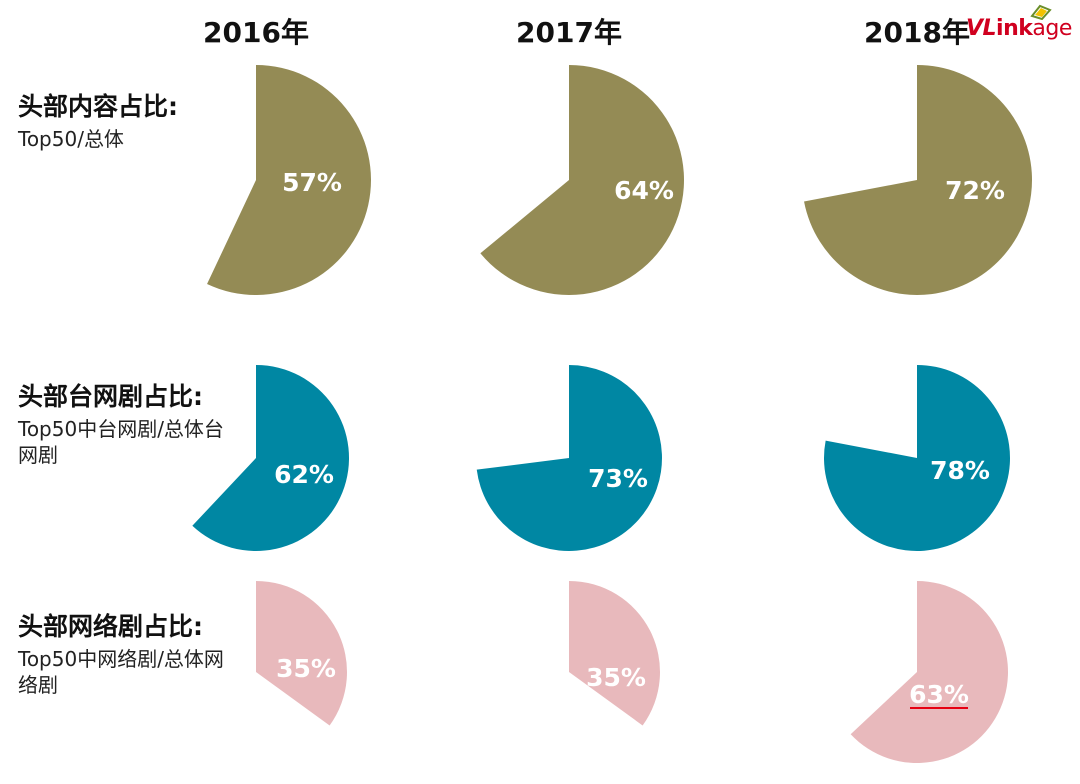 This screenshot has height=784, width=1080. I want to click on pie-slice-r1-c1, so click(569, 458).